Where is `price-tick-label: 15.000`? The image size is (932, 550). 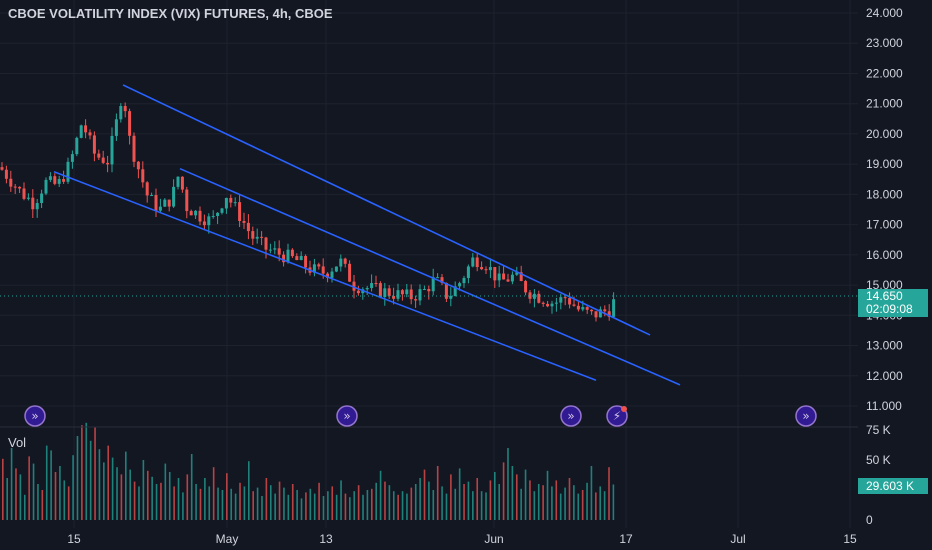 price-tick-label: 15.000 is located at coordinates (884, 285).